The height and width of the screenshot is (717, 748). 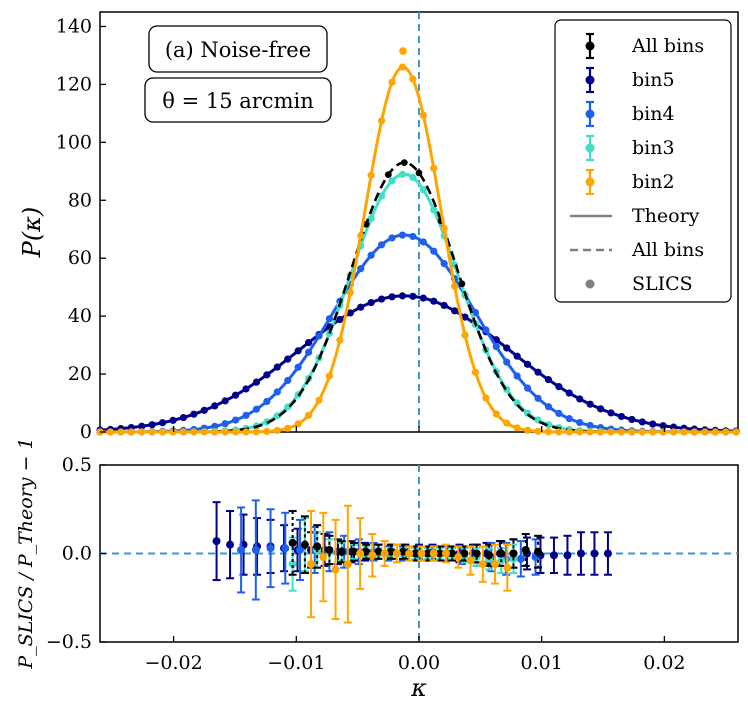 I want to click on top-y-tick-label: 120, so click(x=74, y=84).